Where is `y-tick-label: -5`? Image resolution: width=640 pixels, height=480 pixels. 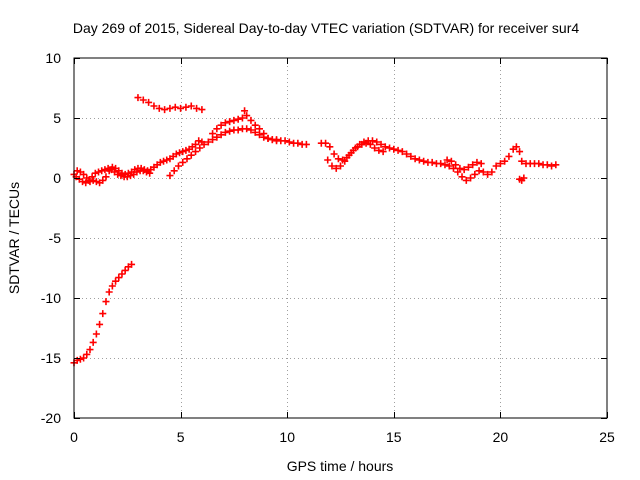 y-tick-label: -5 is located at coordinates (55, 238).